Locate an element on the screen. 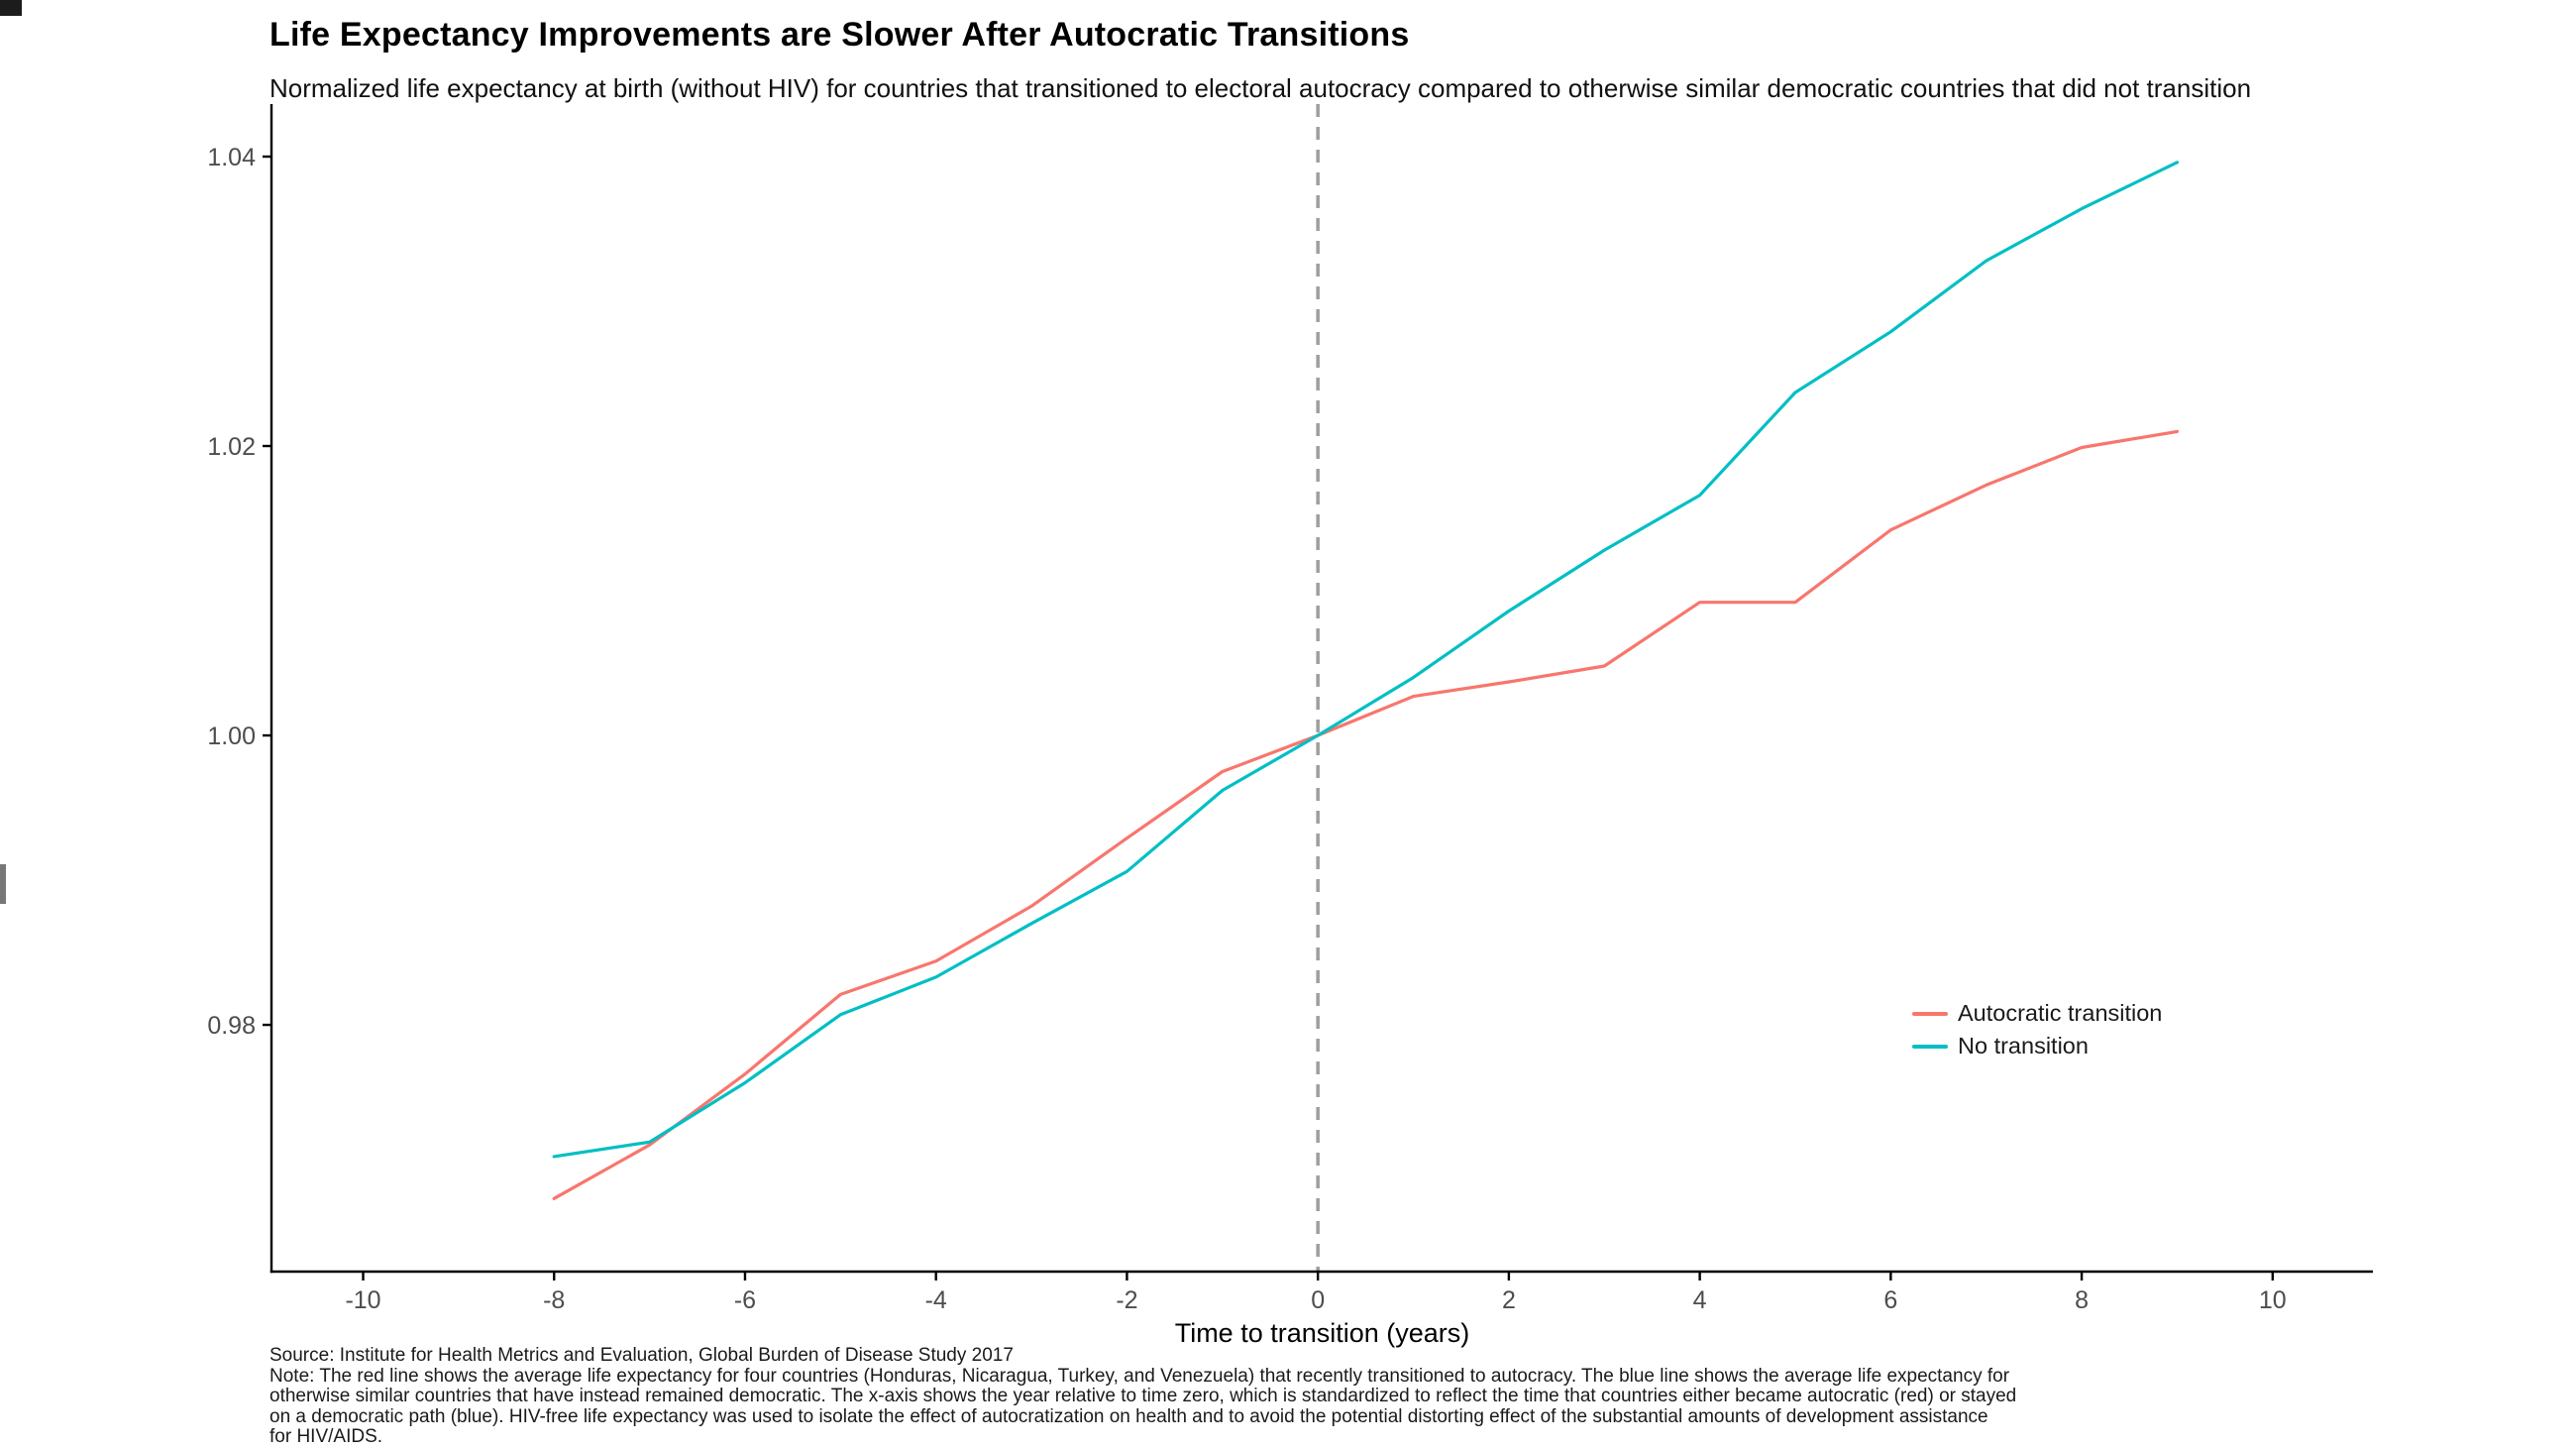 The width and height of the screenshot is (2576, 1449). x-tick-label: -8 is located at coordinates (554, 1300).